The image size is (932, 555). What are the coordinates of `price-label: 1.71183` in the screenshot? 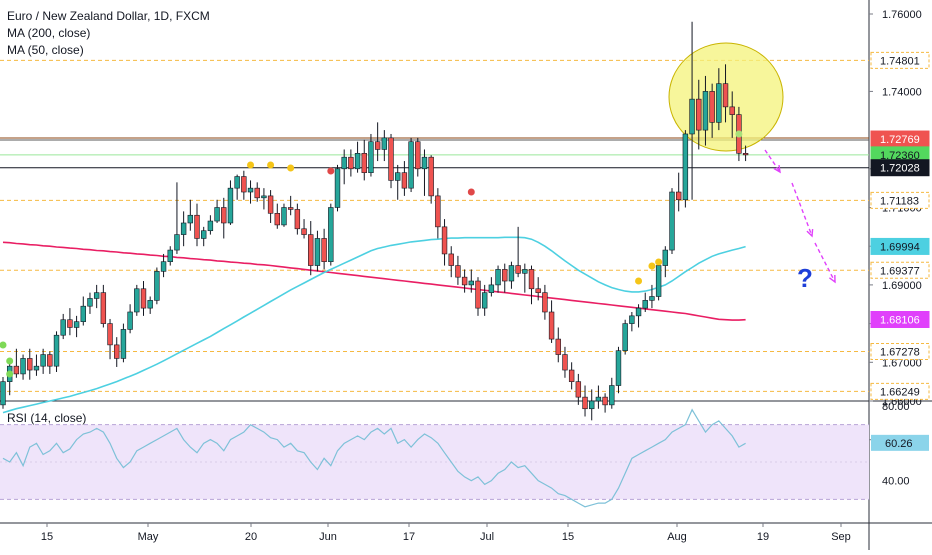 It's located at (899, 201).